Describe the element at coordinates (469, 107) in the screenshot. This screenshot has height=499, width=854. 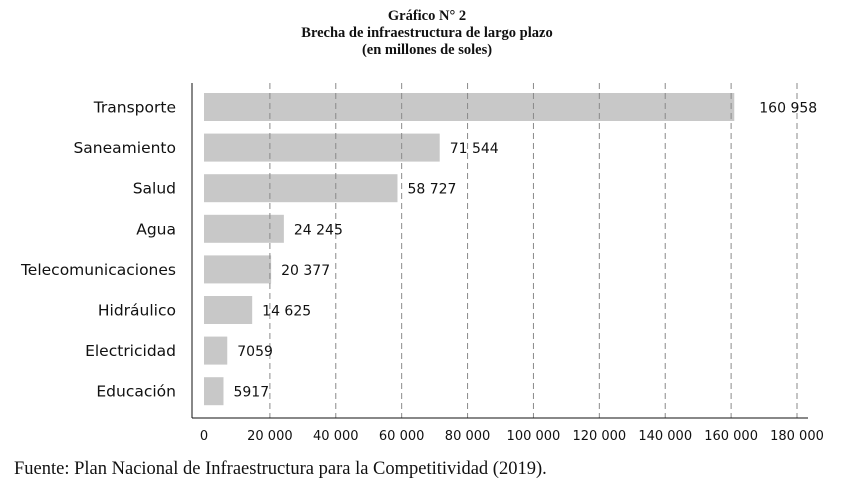
I see `bar-transporte` at that location.